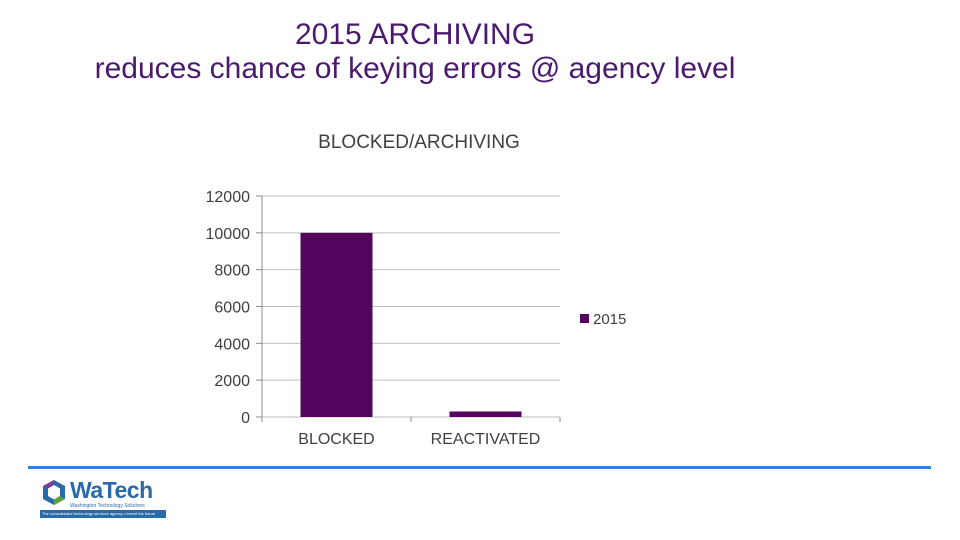 Image resolution: width=960 pixels, height=540 pixels. I want to click on y-tick-label: 10000, so click(228, 234).